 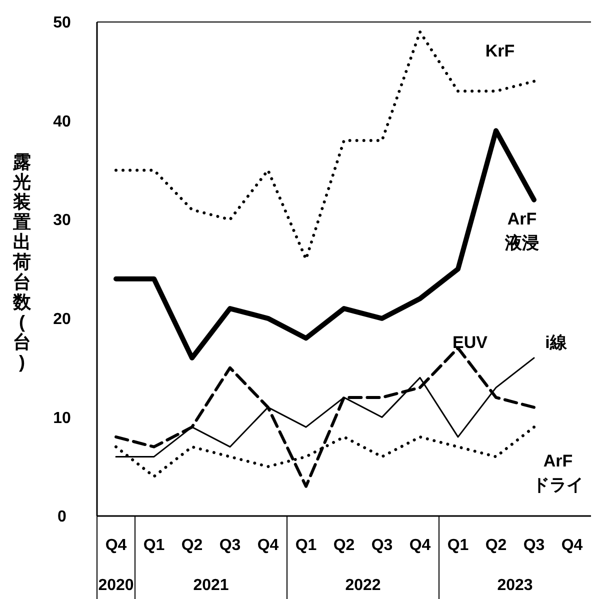 I want to click on text: 露光装置出荷台数(台), so click(x=22, y=262).